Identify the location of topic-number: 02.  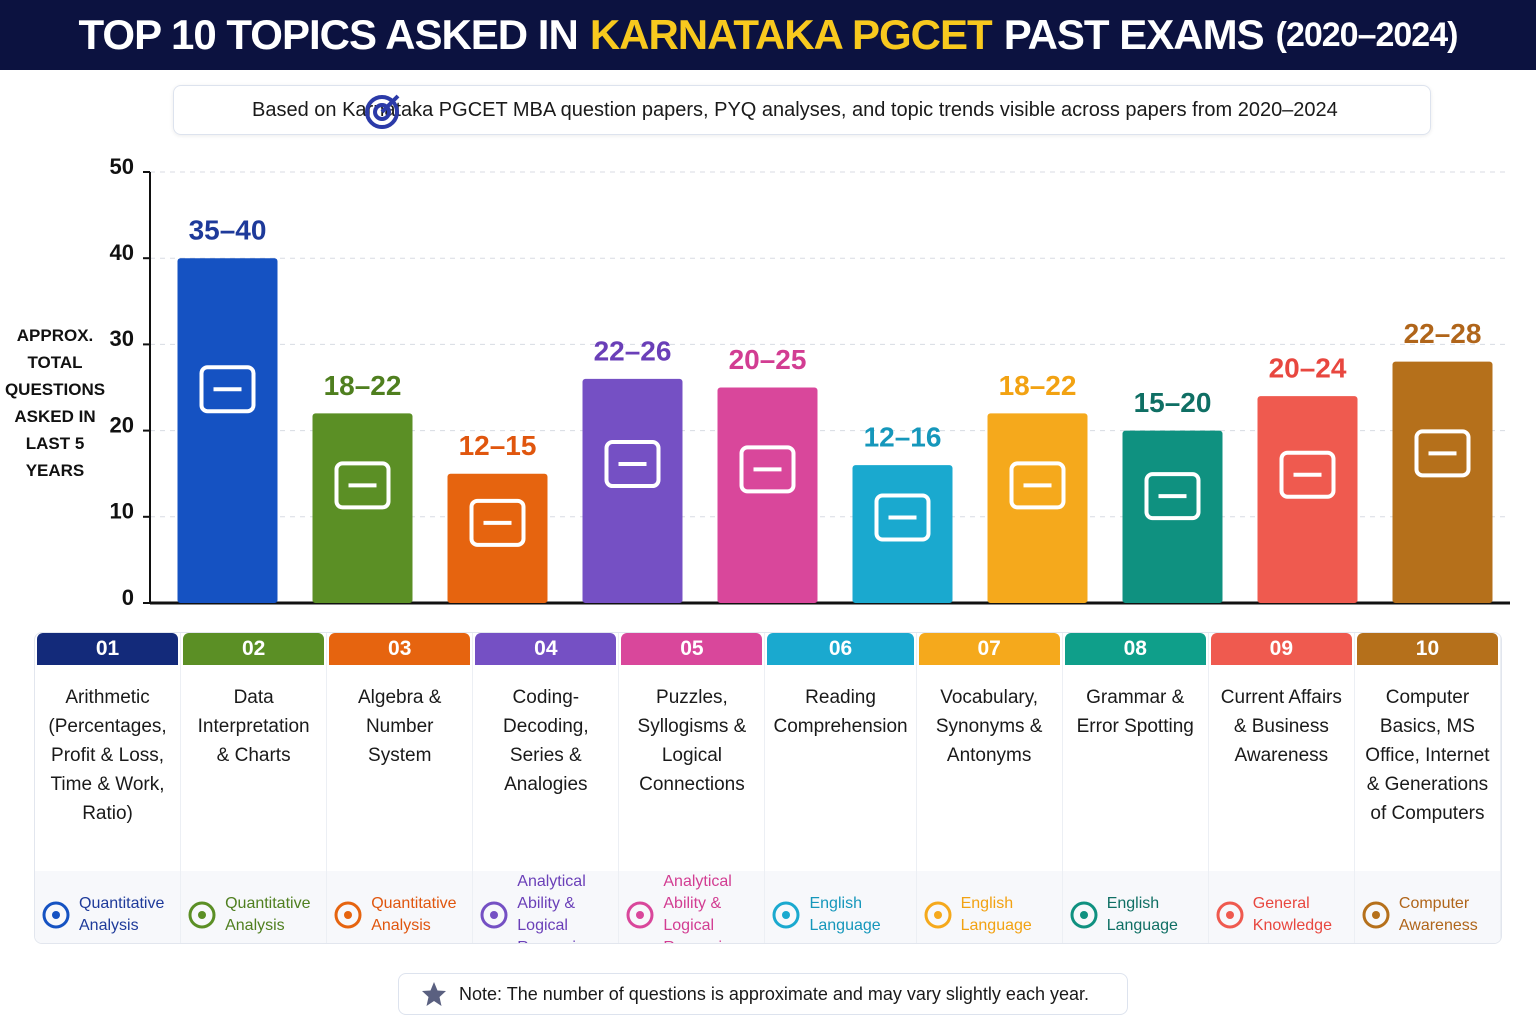
(254, 649).